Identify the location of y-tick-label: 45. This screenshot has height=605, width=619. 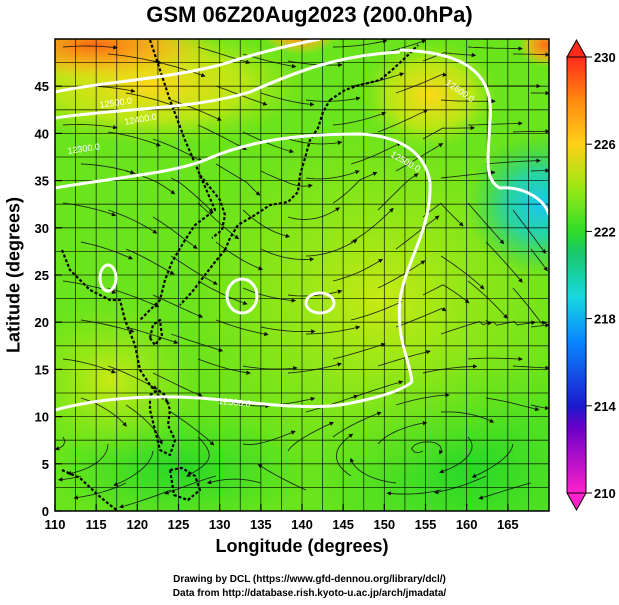
(42, 86).